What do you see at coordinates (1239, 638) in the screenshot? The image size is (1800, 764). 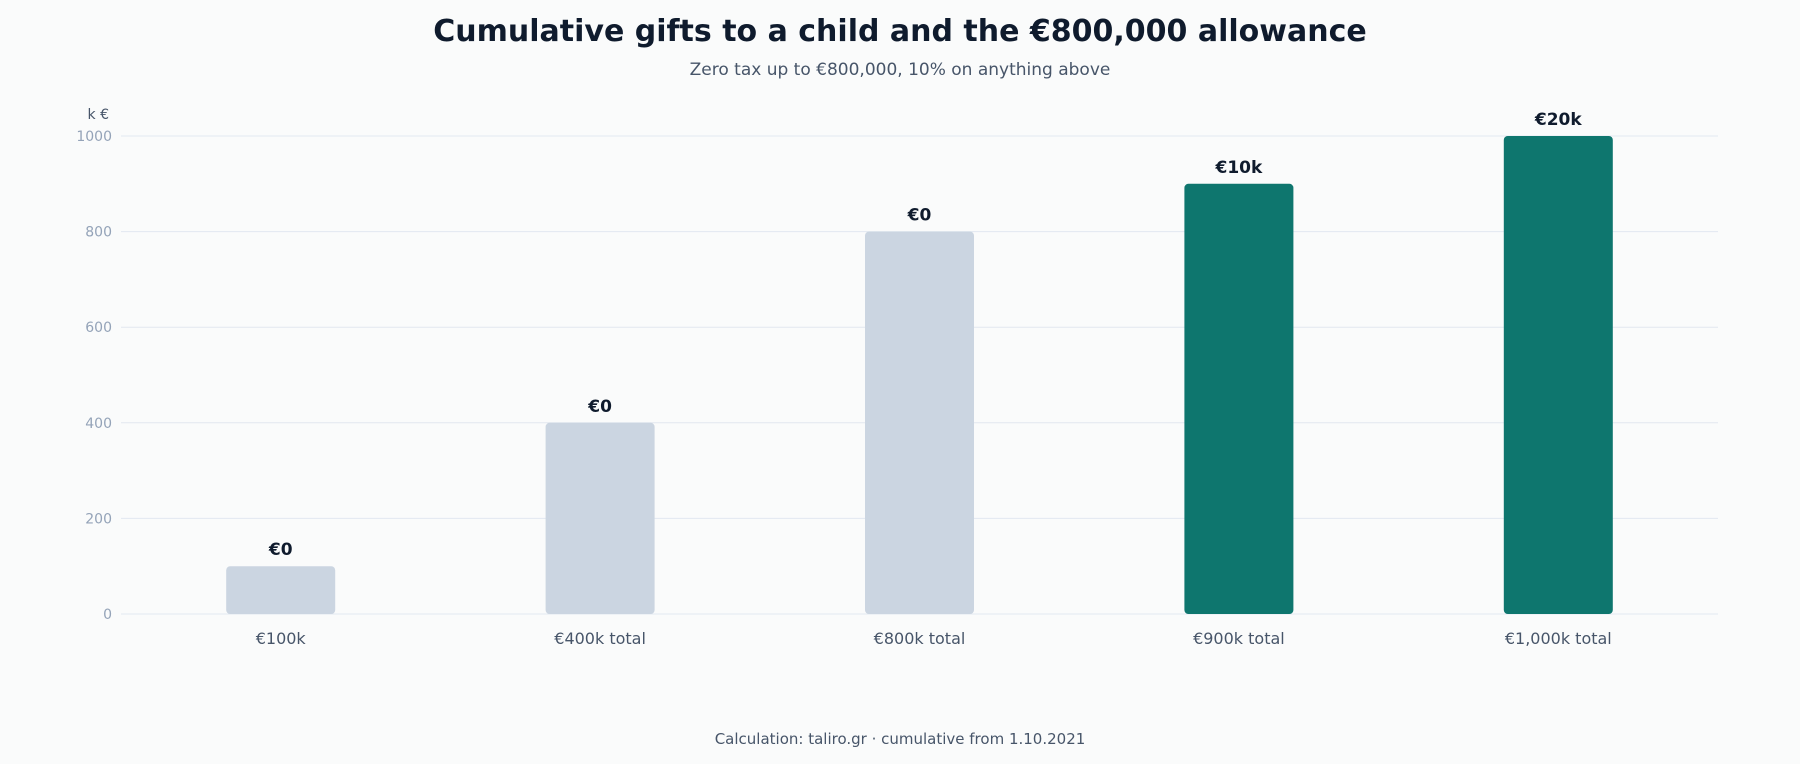 I see `x-tick-label: €900k total` at bounding box center [1239, 638].